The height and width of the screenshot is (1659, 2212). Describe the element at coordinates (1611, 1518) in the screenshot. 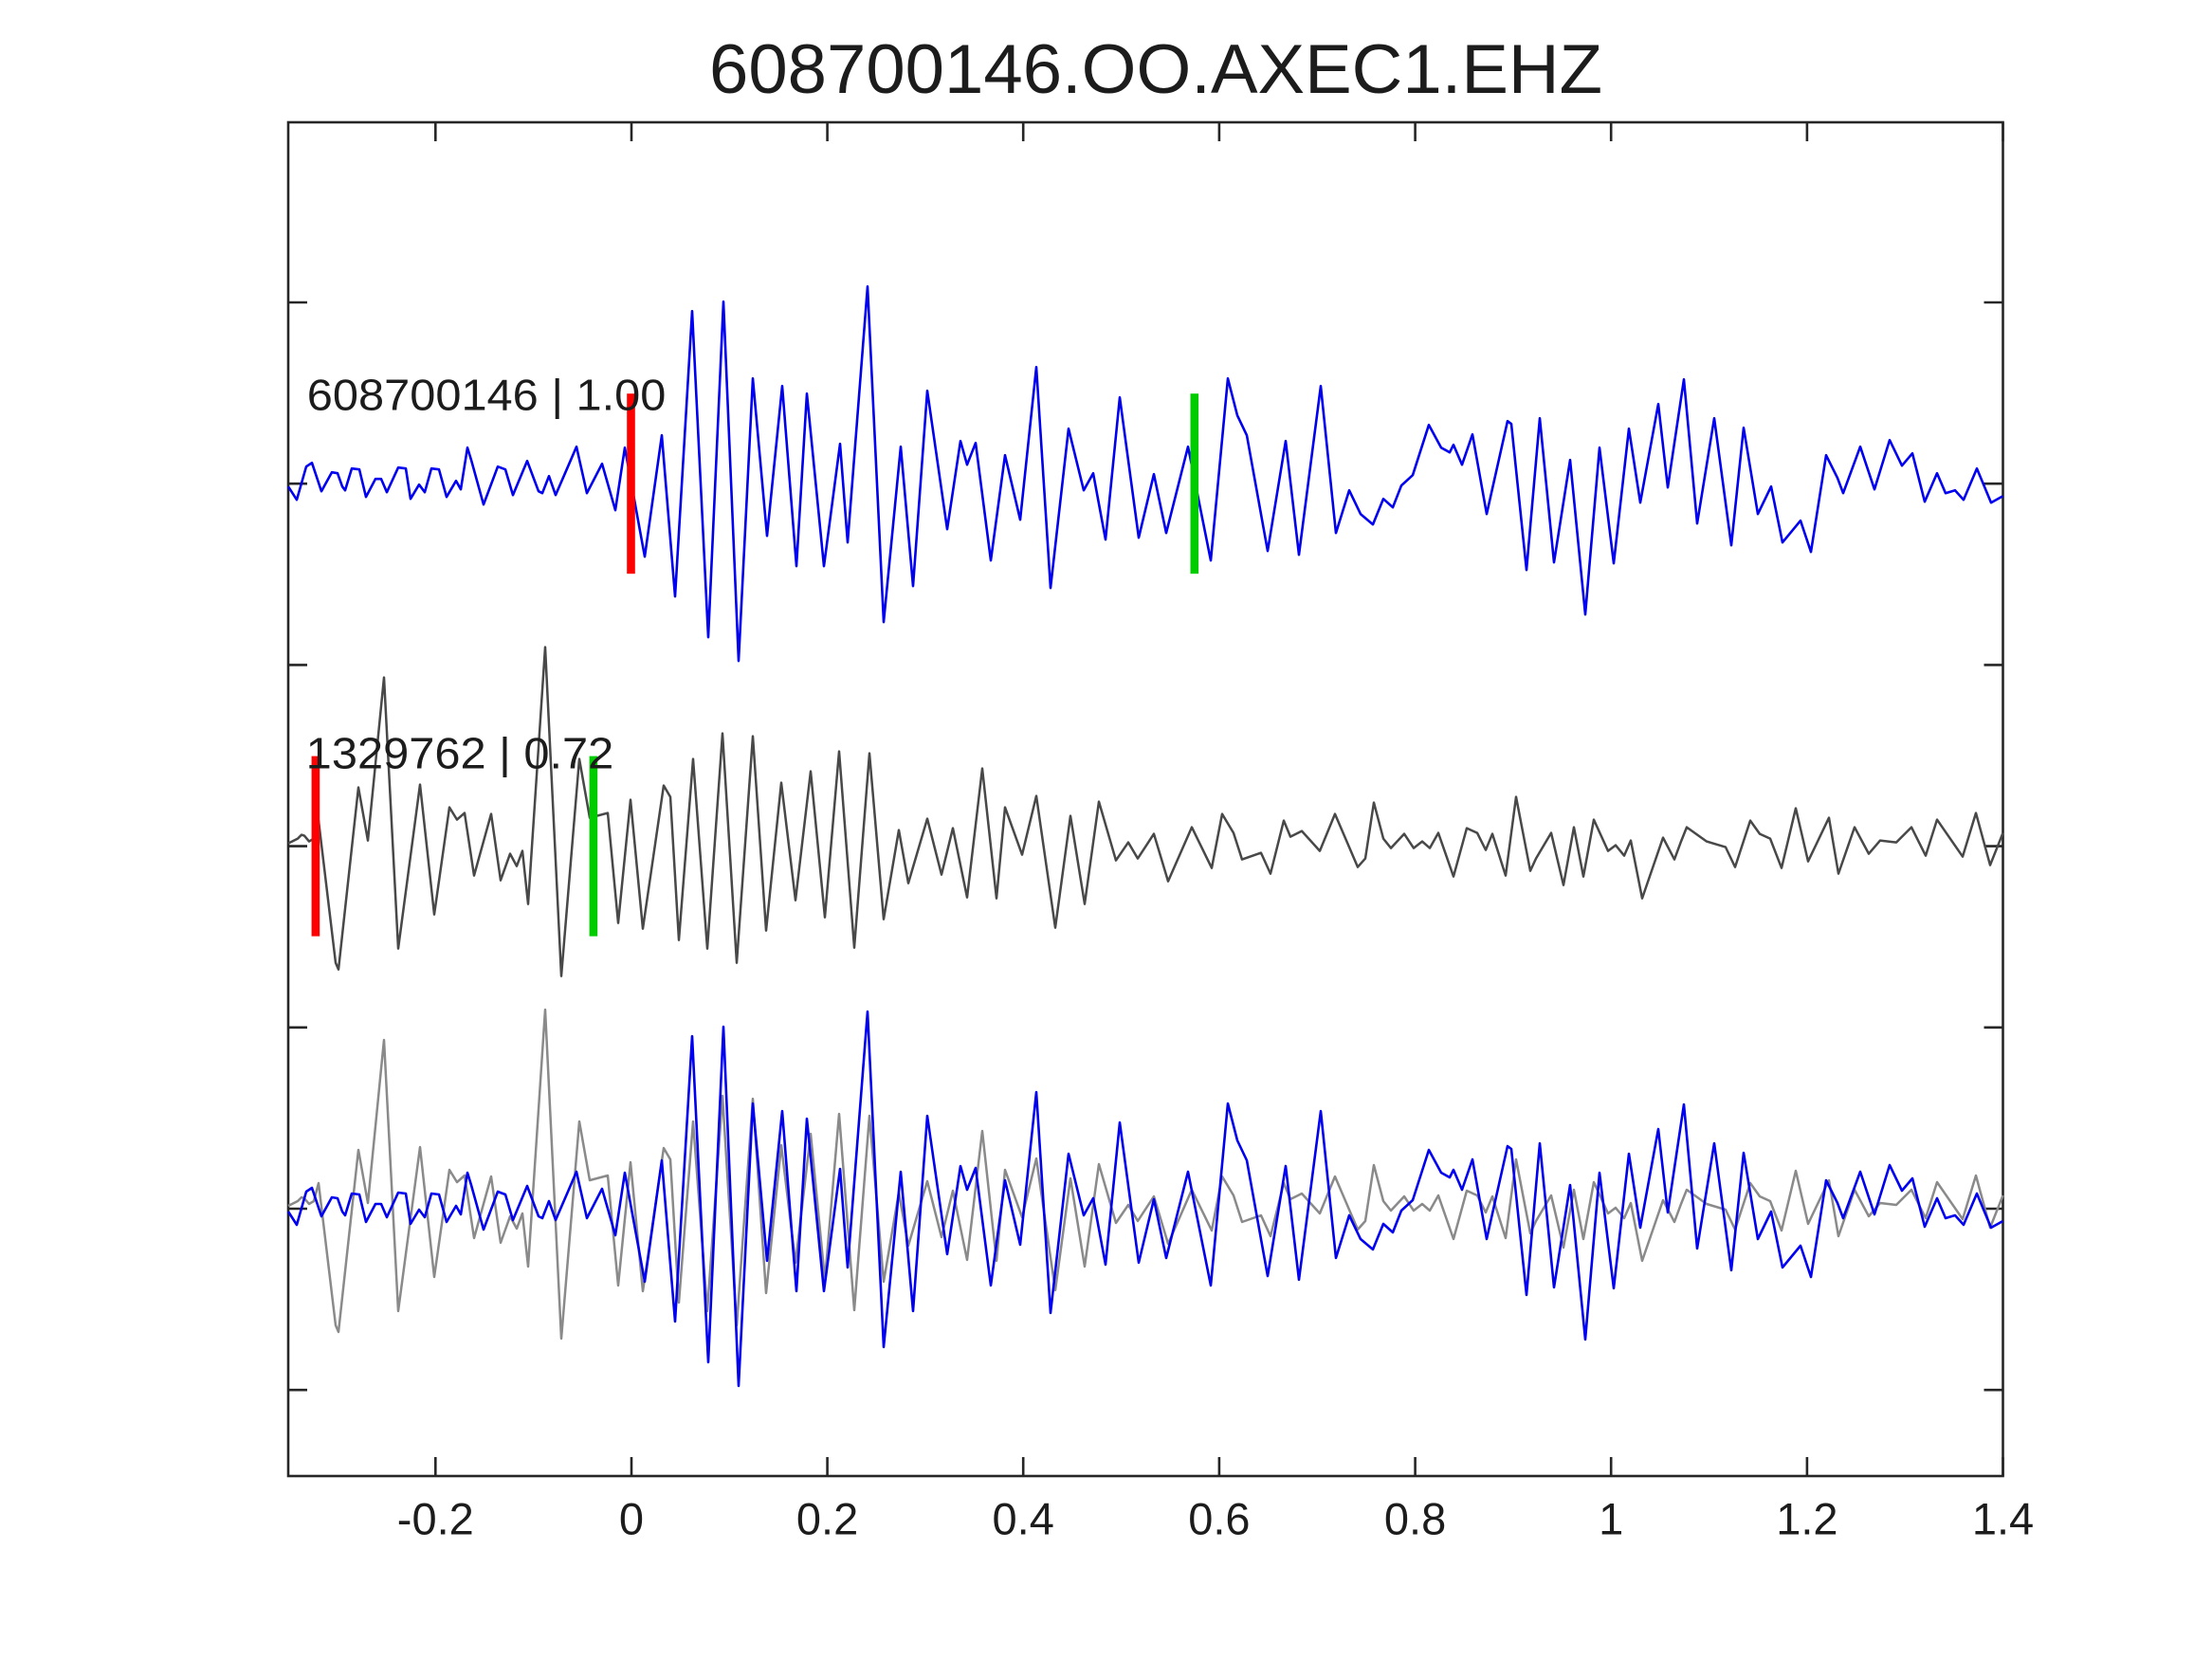

I see `svg-text: 1` at that location.